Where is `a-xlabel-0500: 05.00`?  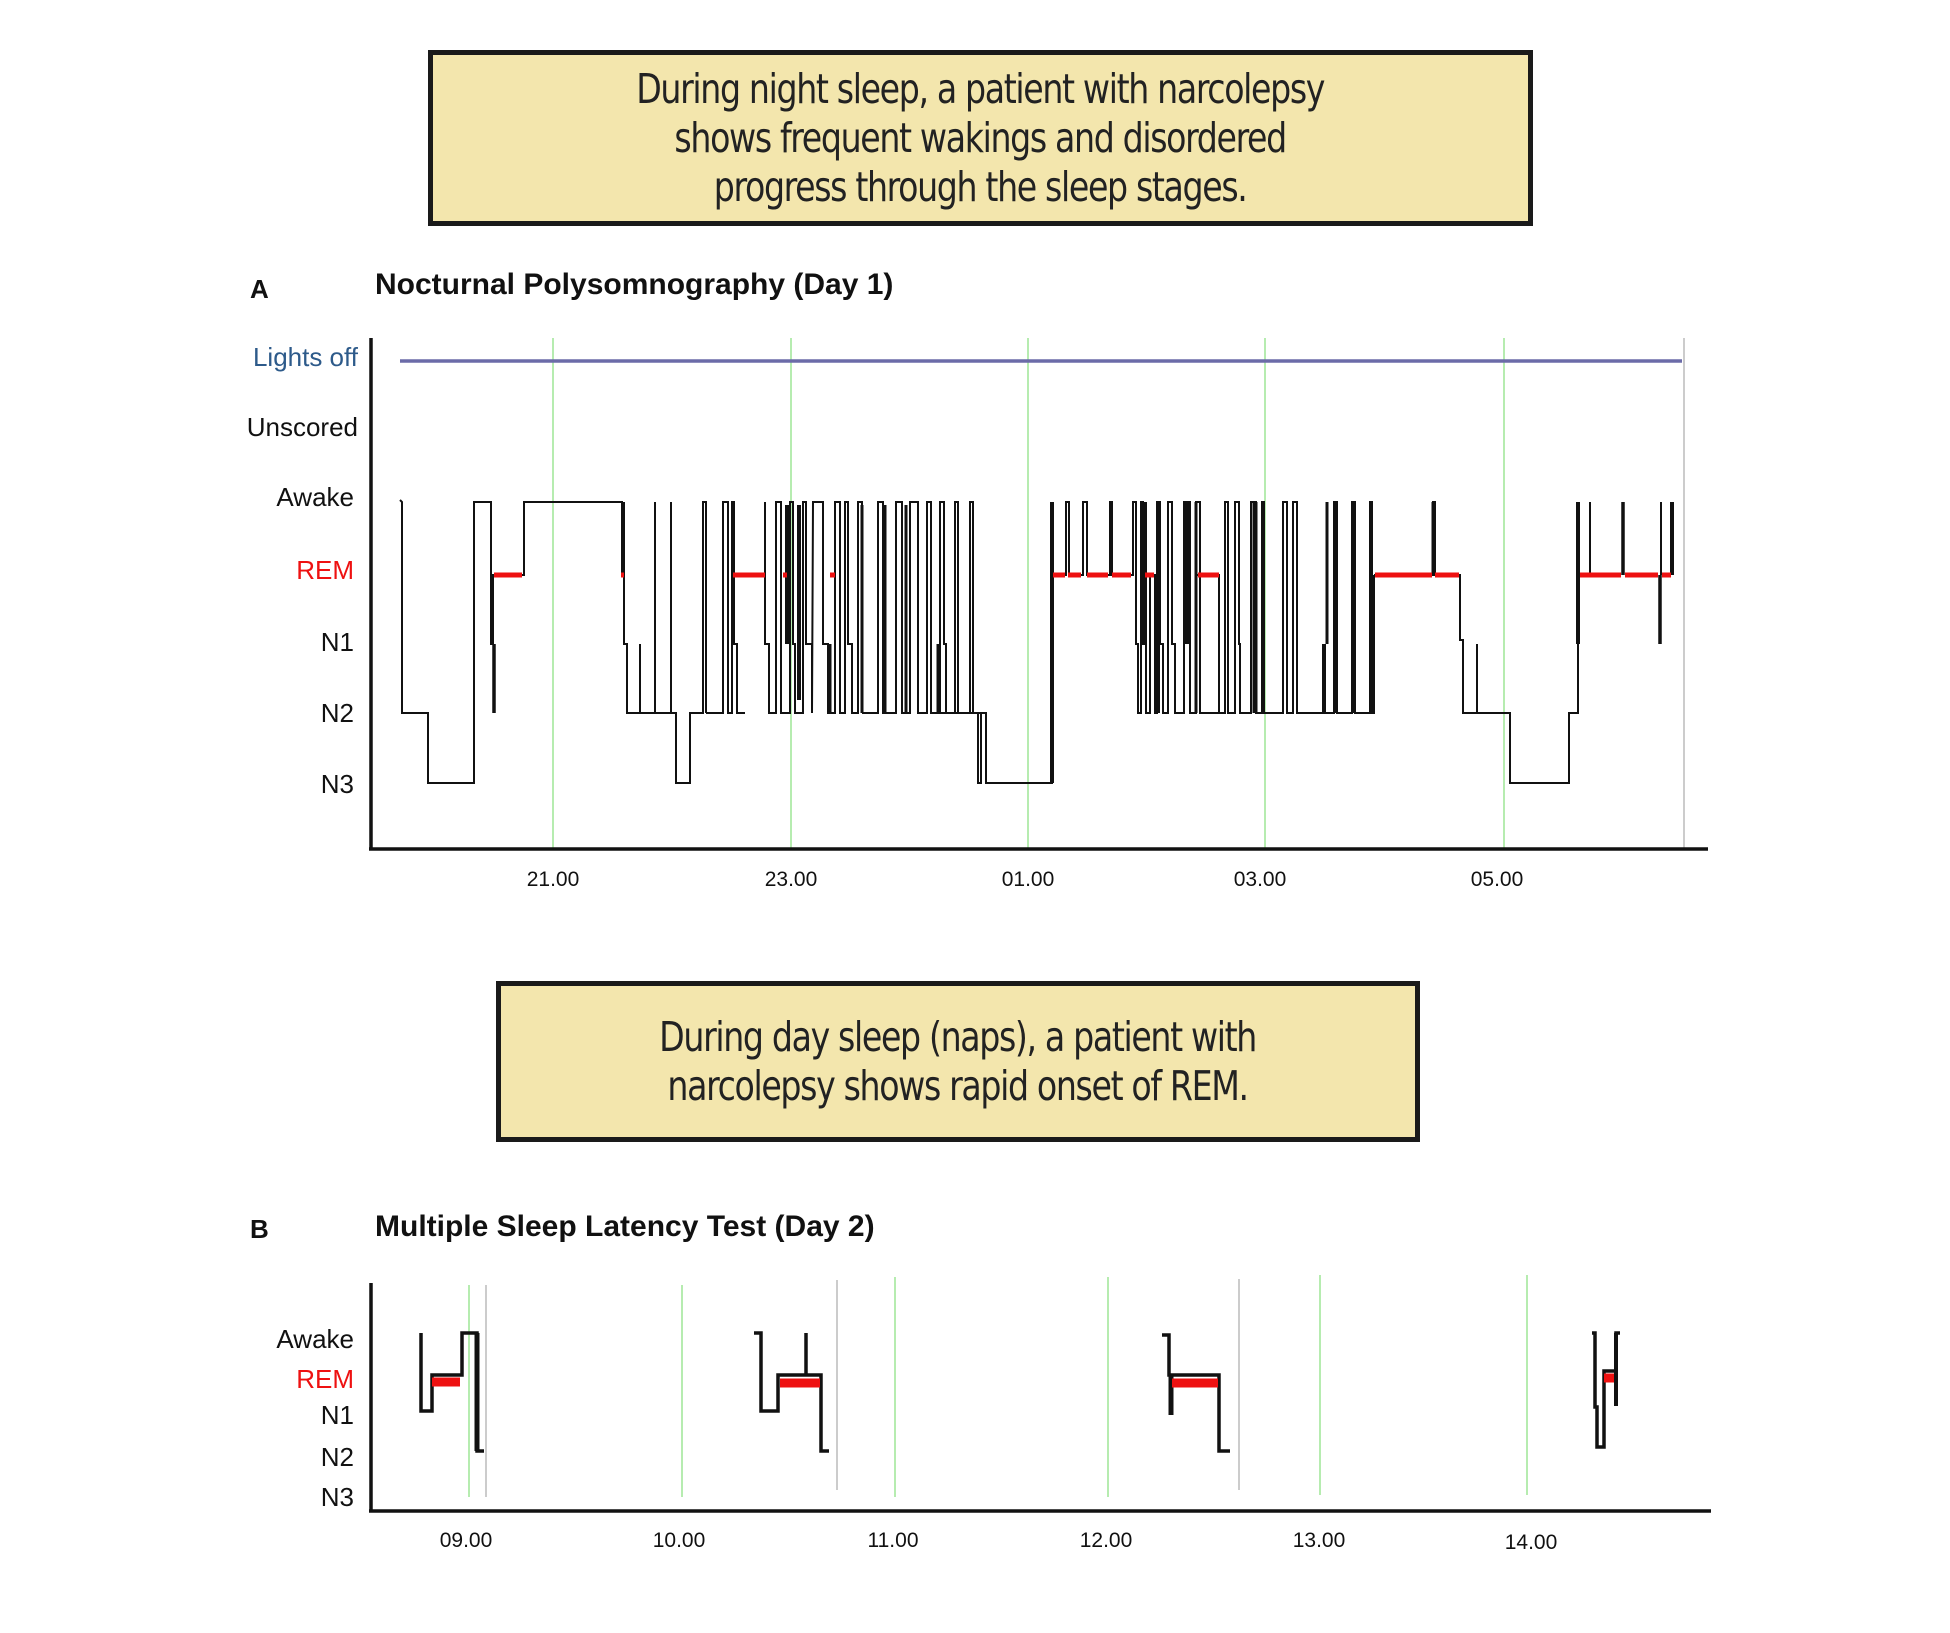
a-xlabel-0500: 05.00 is located at coordinates (1497, 879).